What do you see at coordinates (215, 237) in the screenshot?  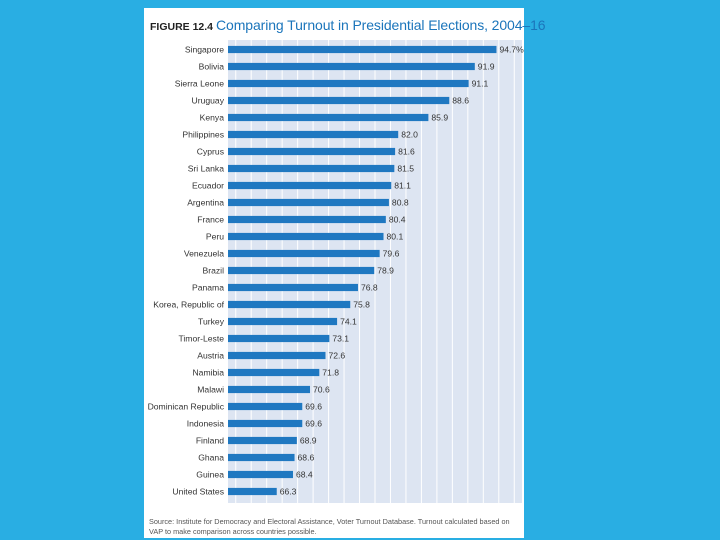 I see `category-label: Peru` at bounding box center [215, 237].